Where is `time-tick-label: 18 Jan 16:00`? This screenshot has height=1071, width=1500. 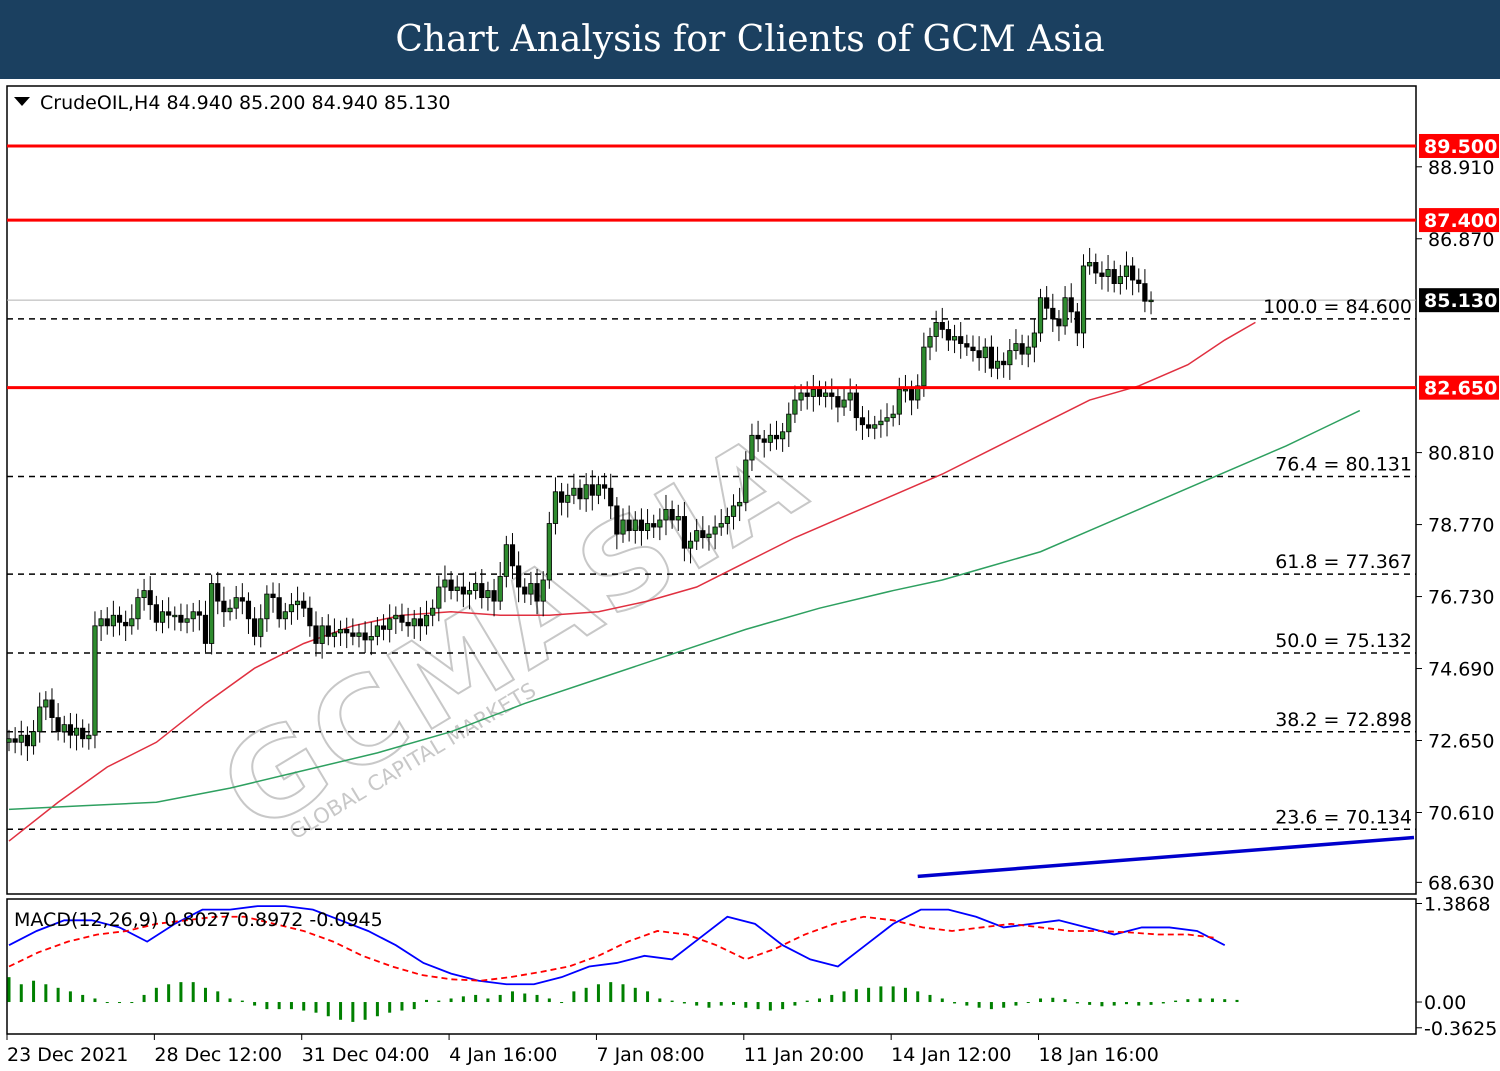 time-tick-label: 18 Jan 16:00 is located at coordinates (1099, 1055).